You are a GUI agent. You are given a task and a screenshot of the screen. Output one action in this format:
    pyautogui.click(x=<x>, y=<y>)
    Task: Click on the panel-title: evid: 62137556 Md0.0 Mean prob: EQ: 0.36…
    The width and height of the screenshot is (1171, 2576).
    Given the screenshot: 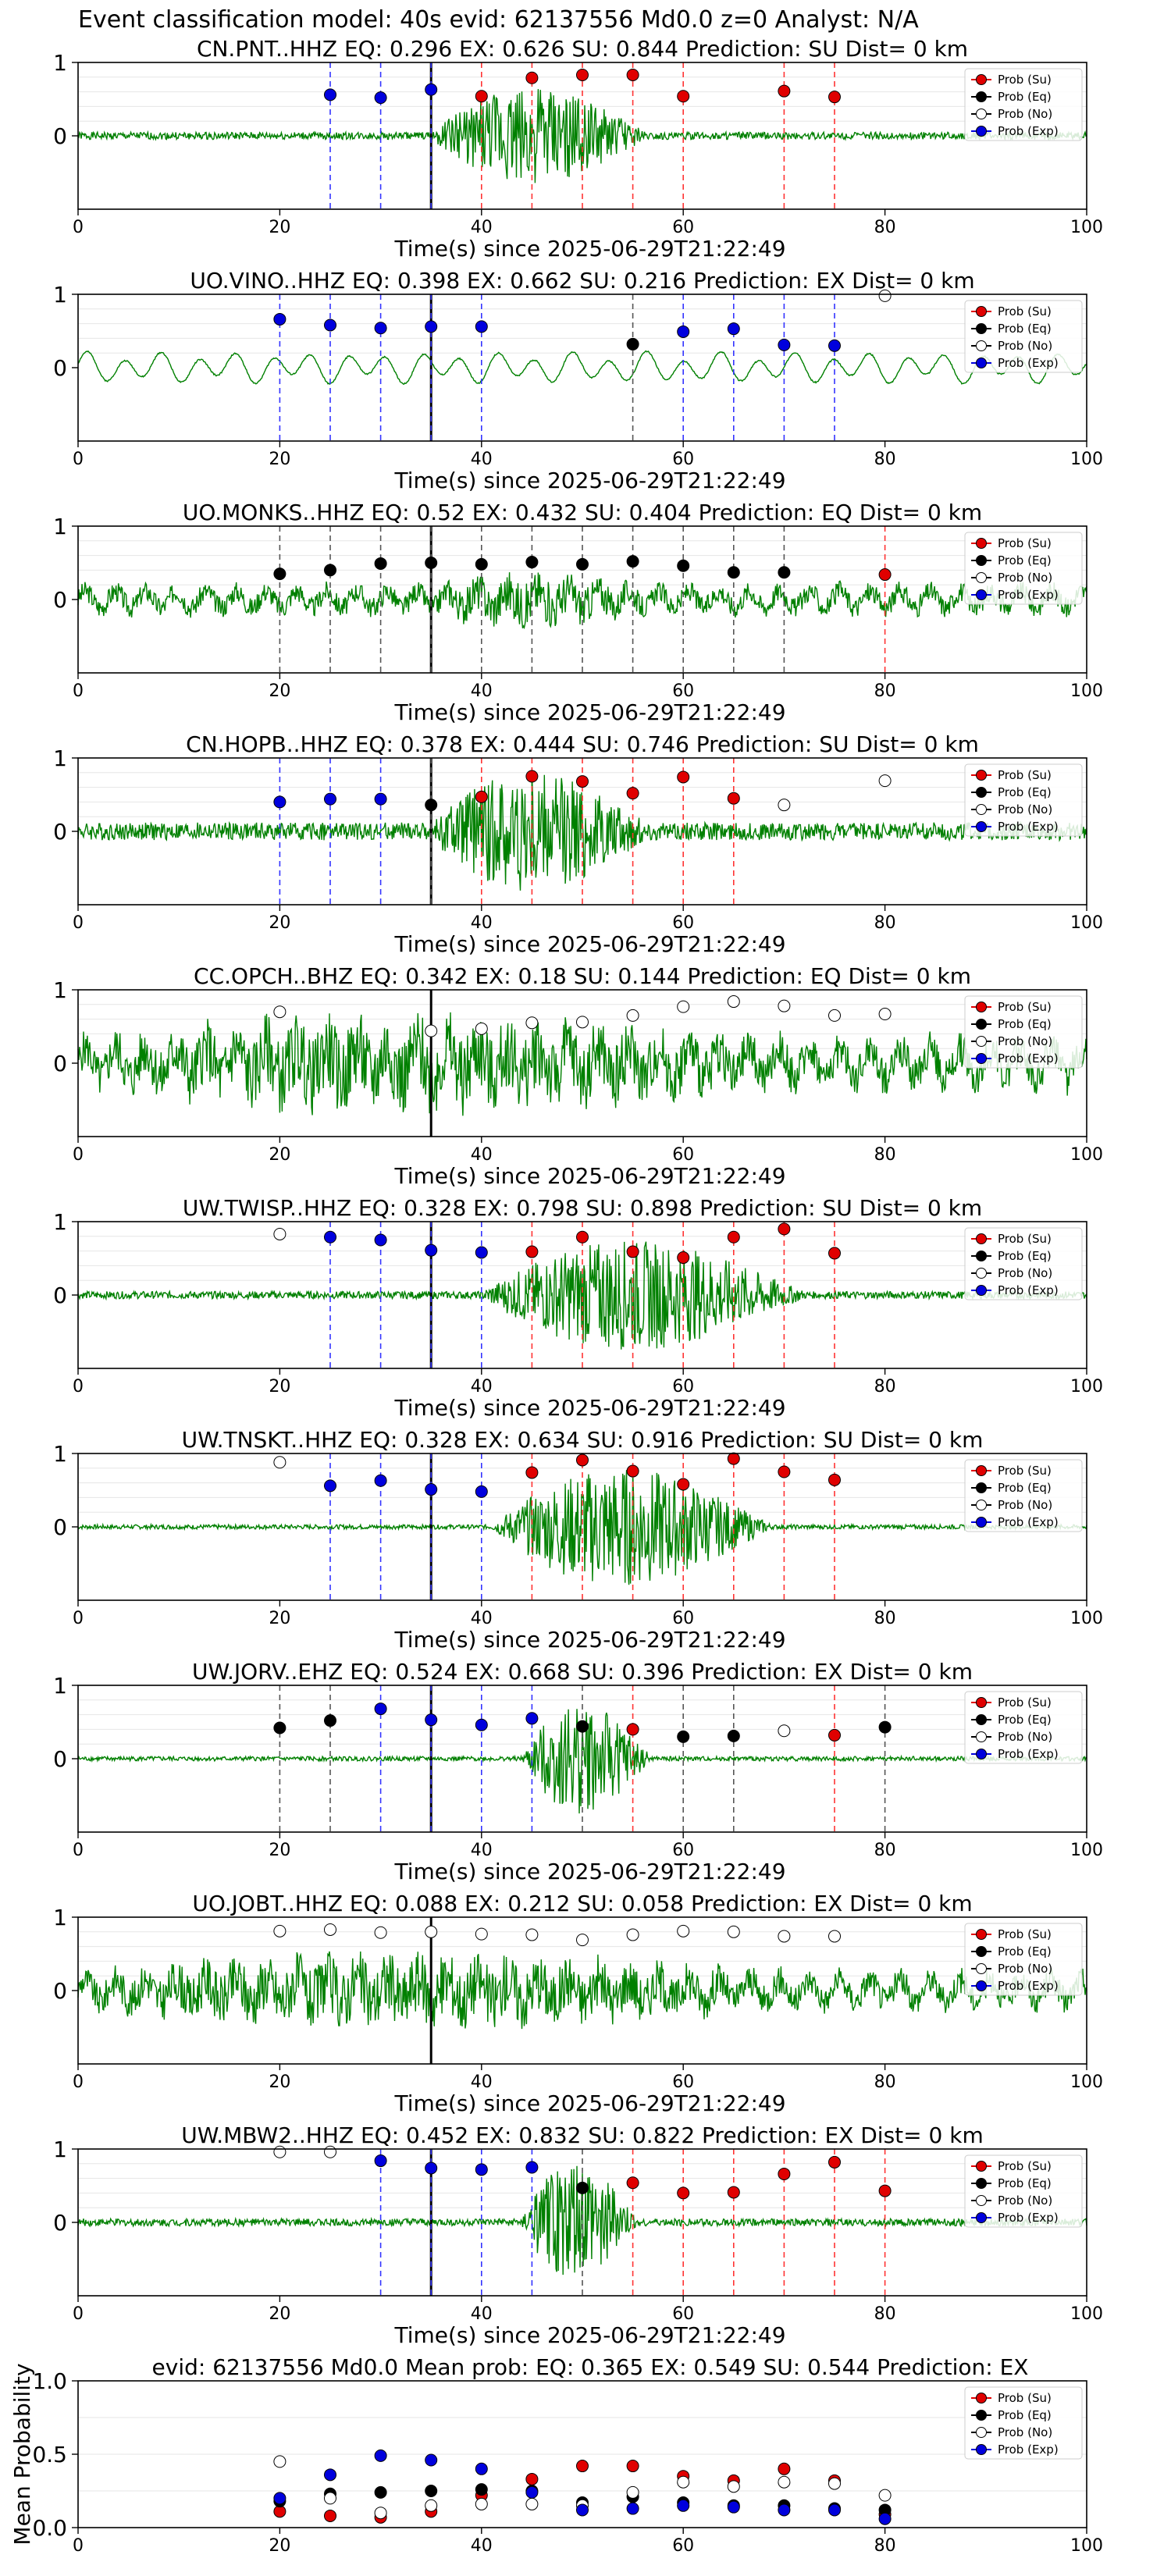 What is the action you would take?
    pyautogui.click(x=590, y=2367)
    